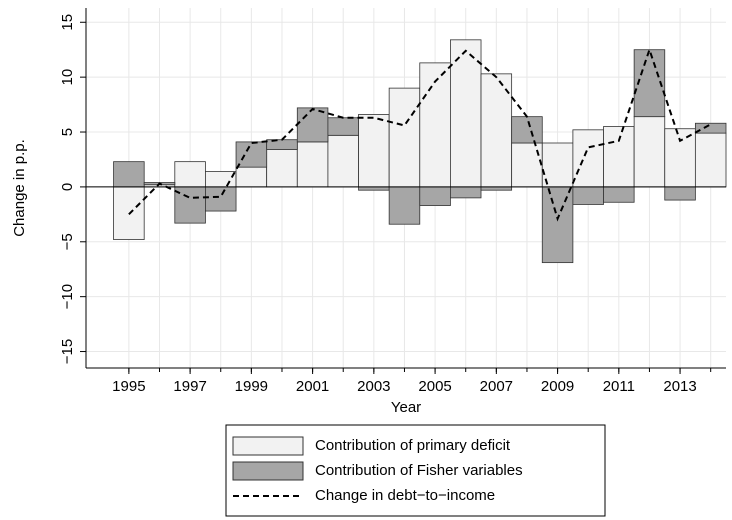 This screenshot has width=732, height=520. What do you see at coordinates (67, 22) in the screenshot?
I see `y-tick-label: 15` at bounding box center [67, 22].